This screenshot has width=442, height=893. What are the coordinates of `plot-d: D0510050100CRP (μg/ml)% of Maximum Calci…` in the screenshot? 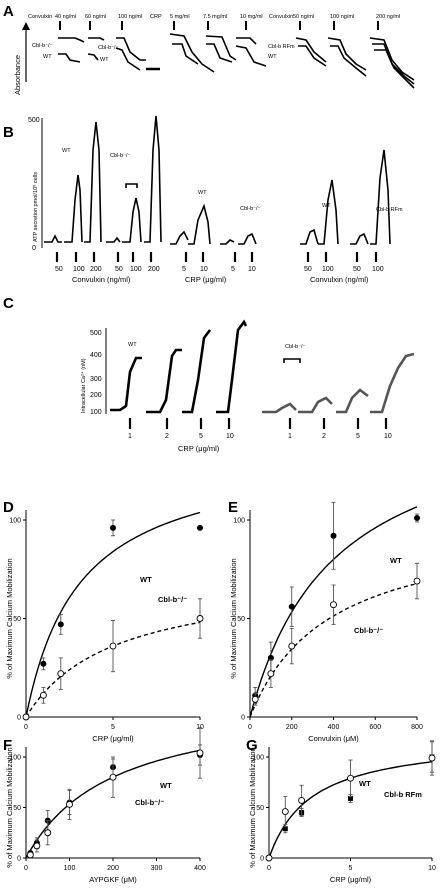 It's located at (103, 621).